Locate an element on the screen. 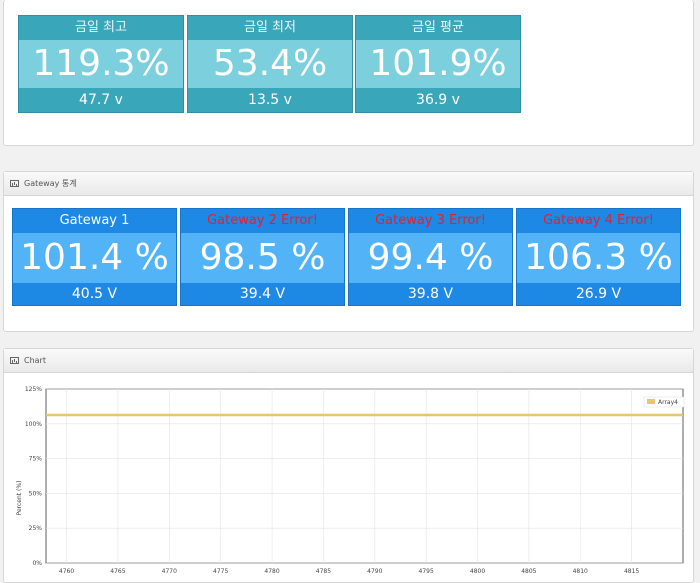  x-tick-label: 4795 is located at coordinates (426, 571).